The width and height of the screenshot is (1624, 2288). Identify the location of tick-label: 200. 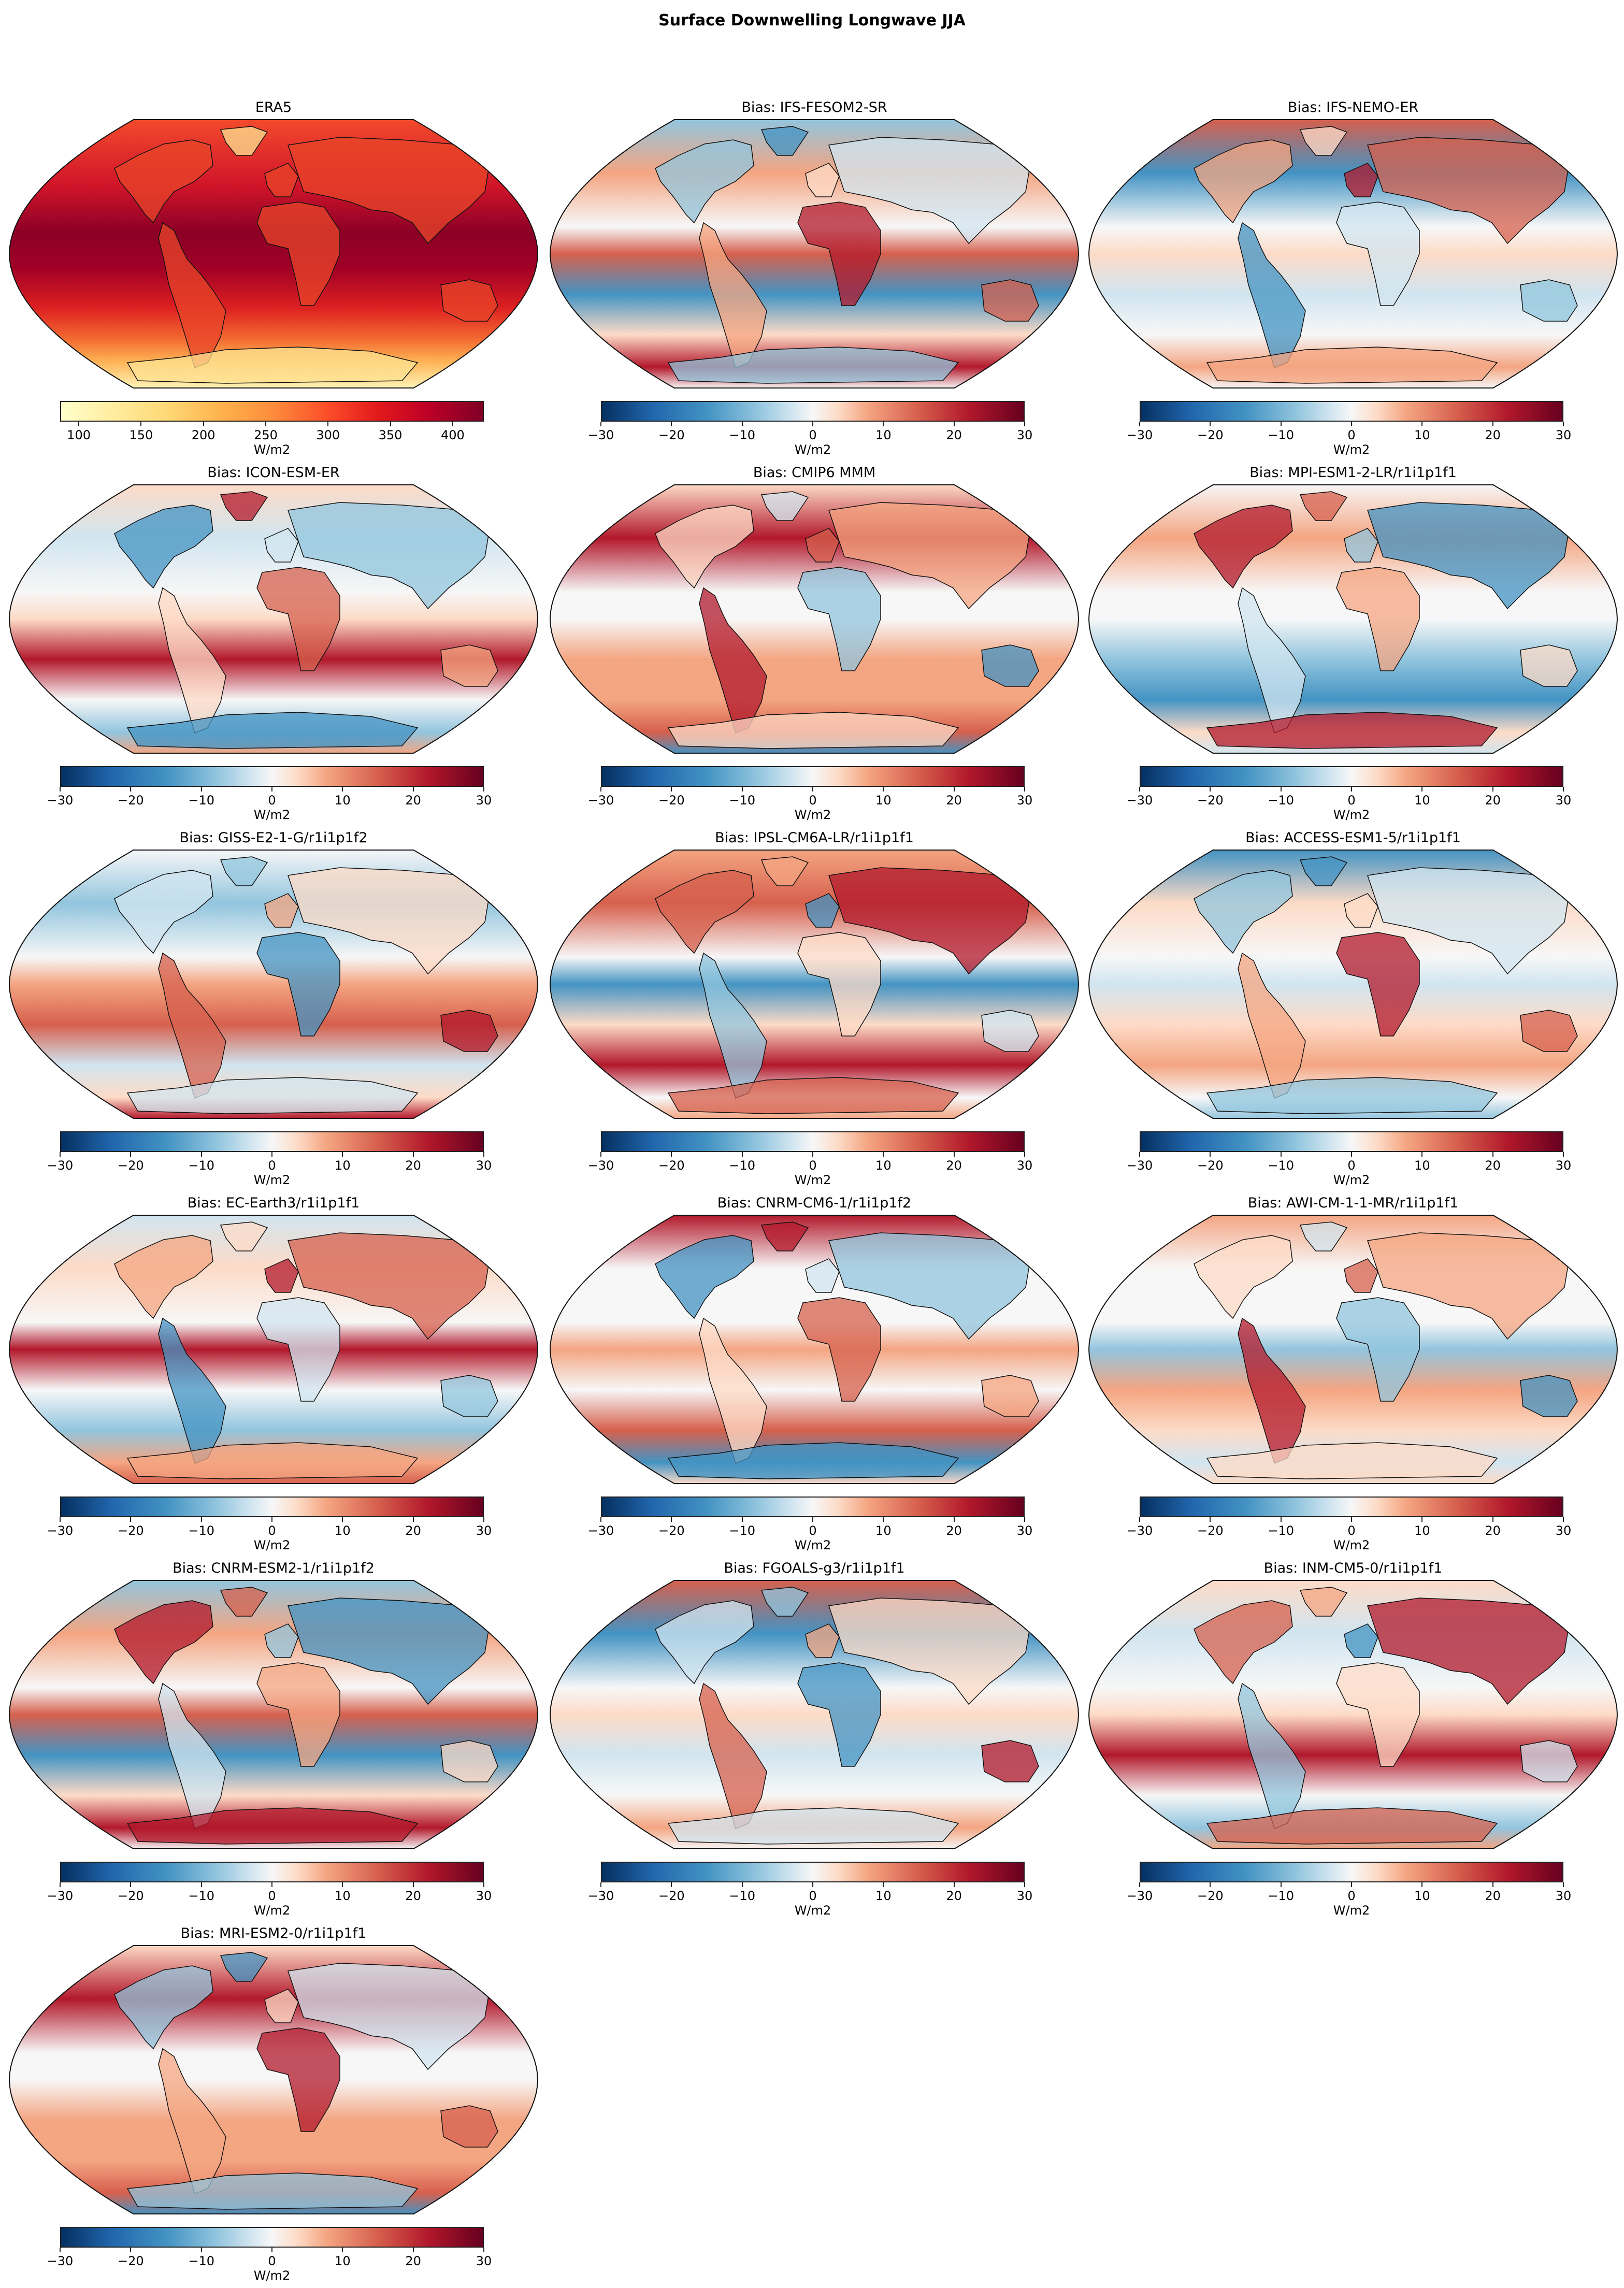
(203, 435).